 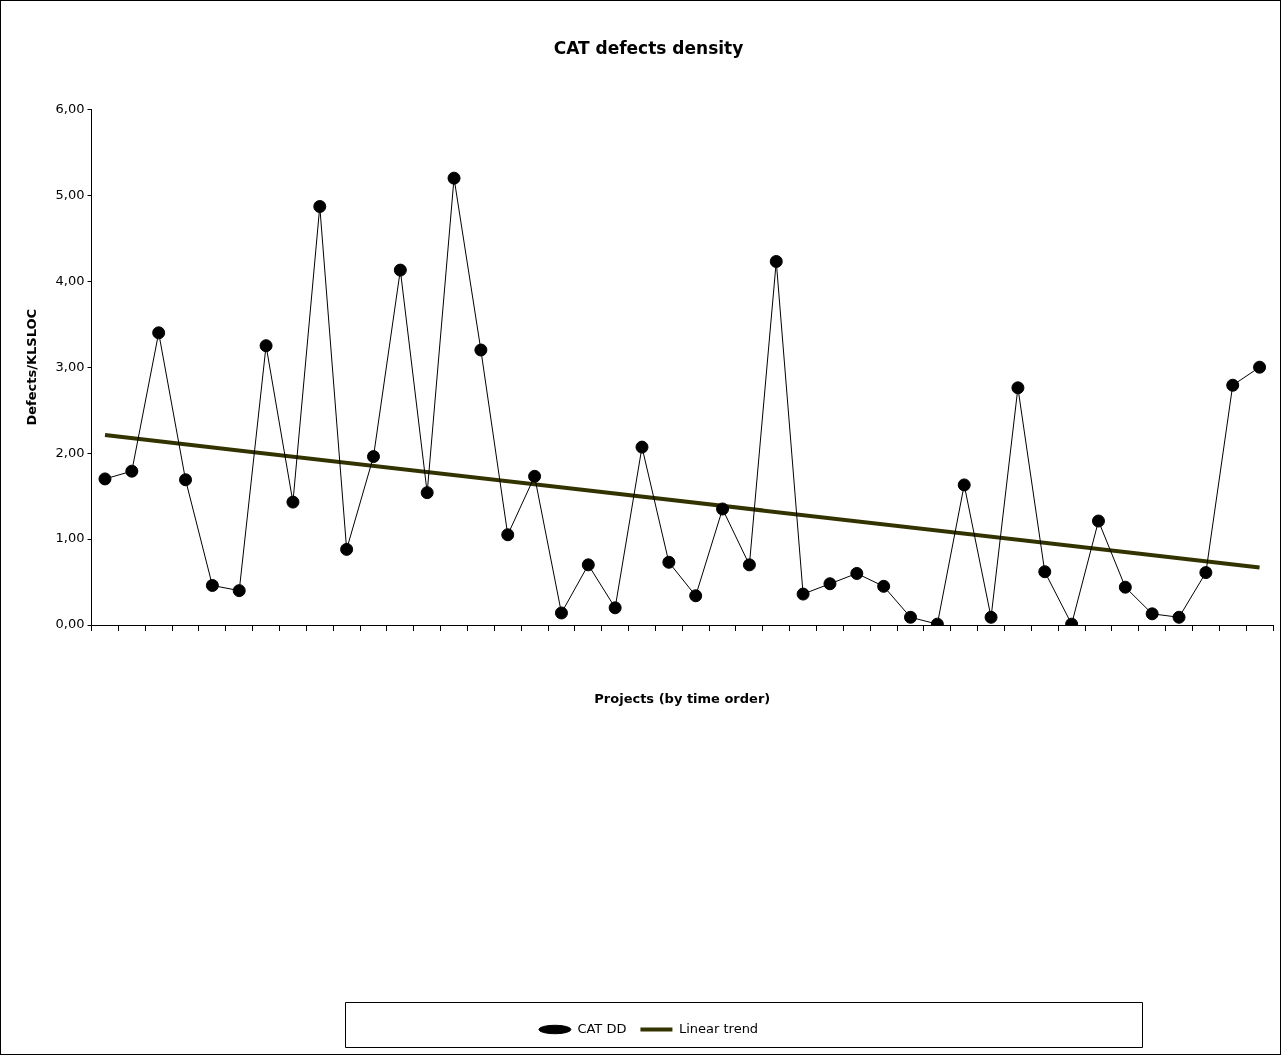 What do you see at coordinates (70, 280) in the screenshot?
I see `y-tick-label: 4,00` at bounding box center [70, 280].